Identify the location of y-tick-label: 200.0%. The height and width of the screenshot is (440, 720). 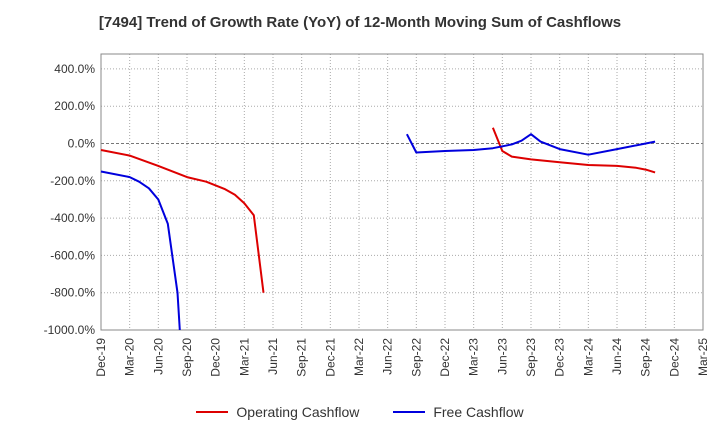
(74, 106).